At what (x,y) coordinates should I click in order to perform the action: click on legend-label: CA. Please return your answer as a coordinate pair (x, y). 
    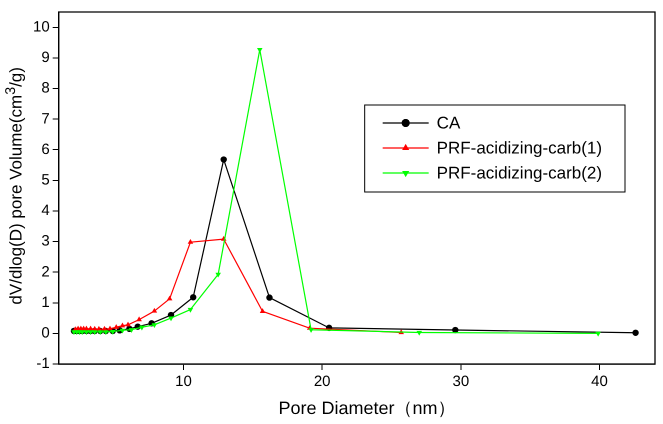
    Looking at the image, I should click on (448, 123).